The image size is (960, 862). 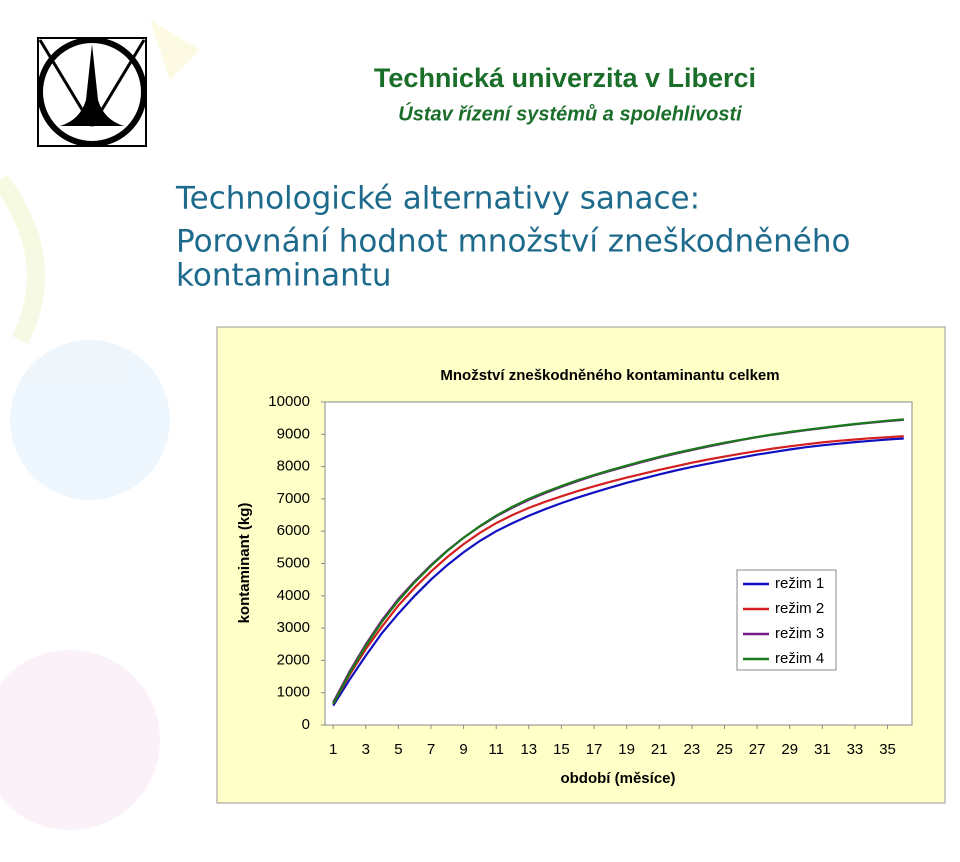 I want to click on y-tick-label: 10000, so click(x=289, y=401).